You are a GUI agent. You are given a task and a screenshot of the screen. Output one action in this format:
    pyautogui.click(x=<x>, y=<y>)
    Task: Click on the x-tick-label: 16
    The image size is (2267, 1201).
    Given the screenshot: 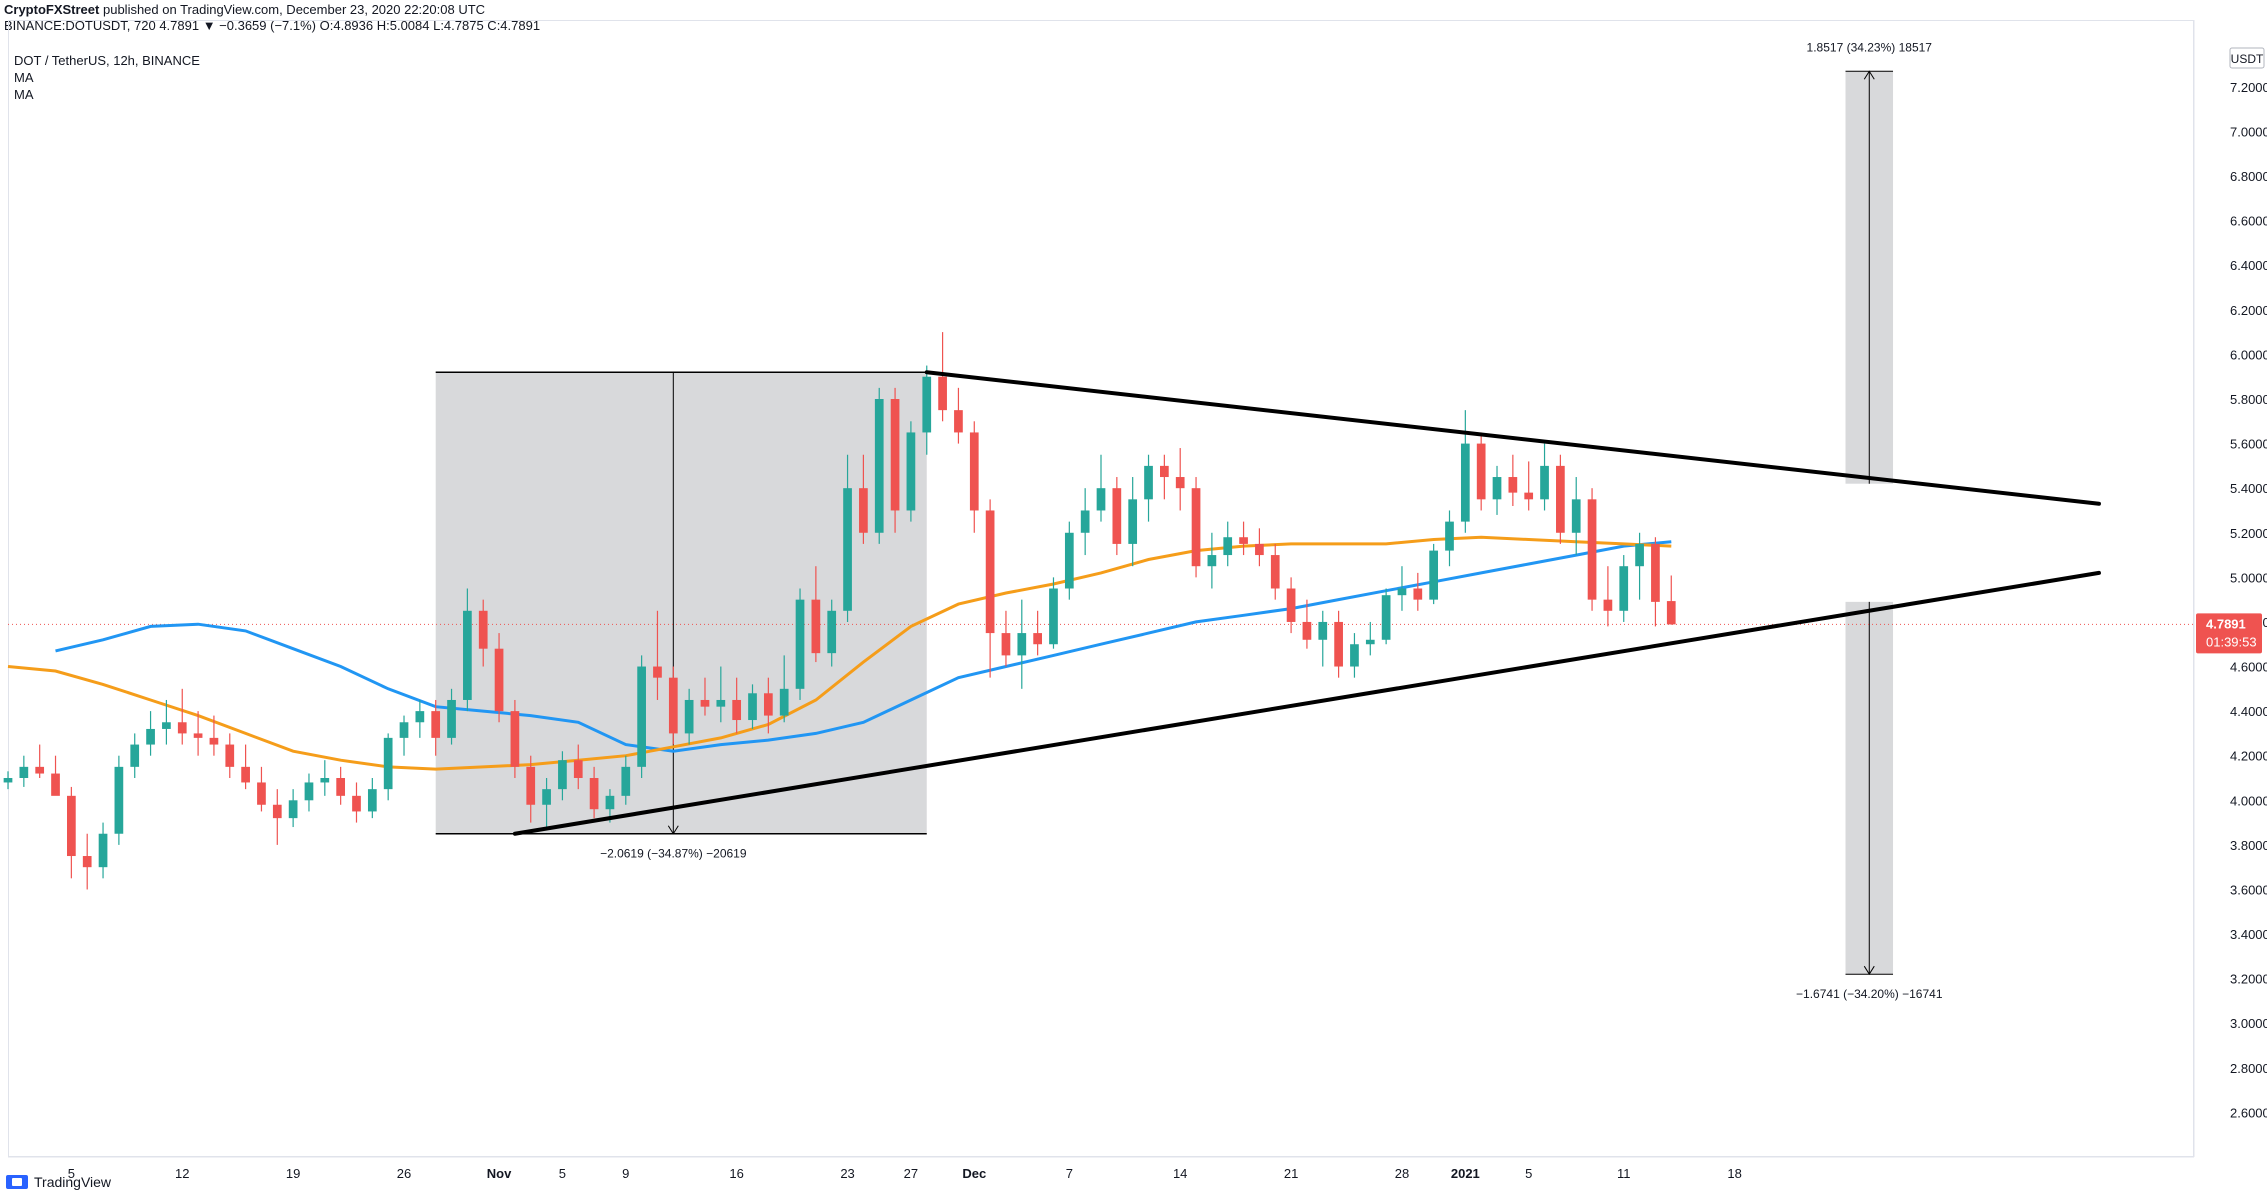 What is the action you would take?
    pyautogui.click(x=736, y=1173)
    